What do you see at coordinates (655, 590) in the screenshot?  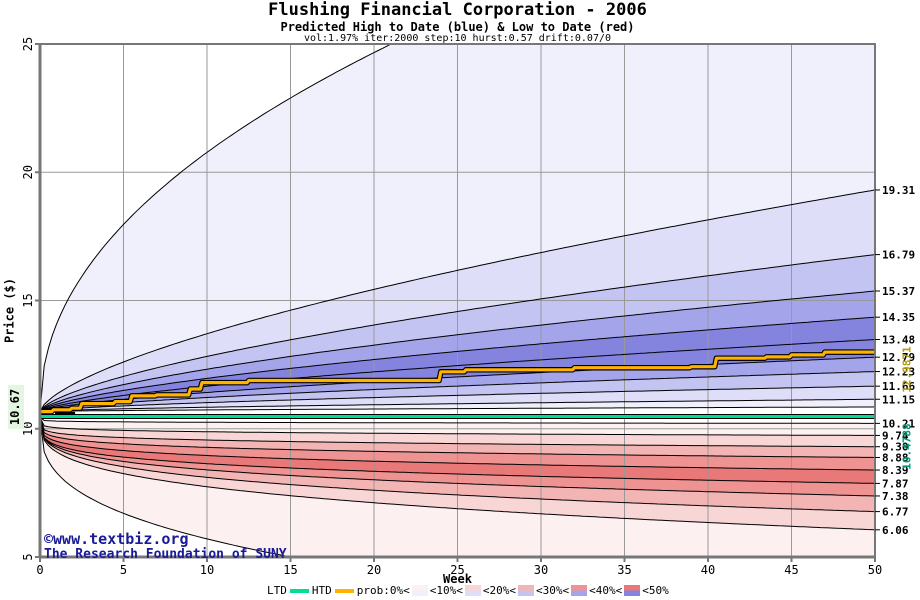 I see `legend-prob50-label: <50%` at bounding box center [655, 590].